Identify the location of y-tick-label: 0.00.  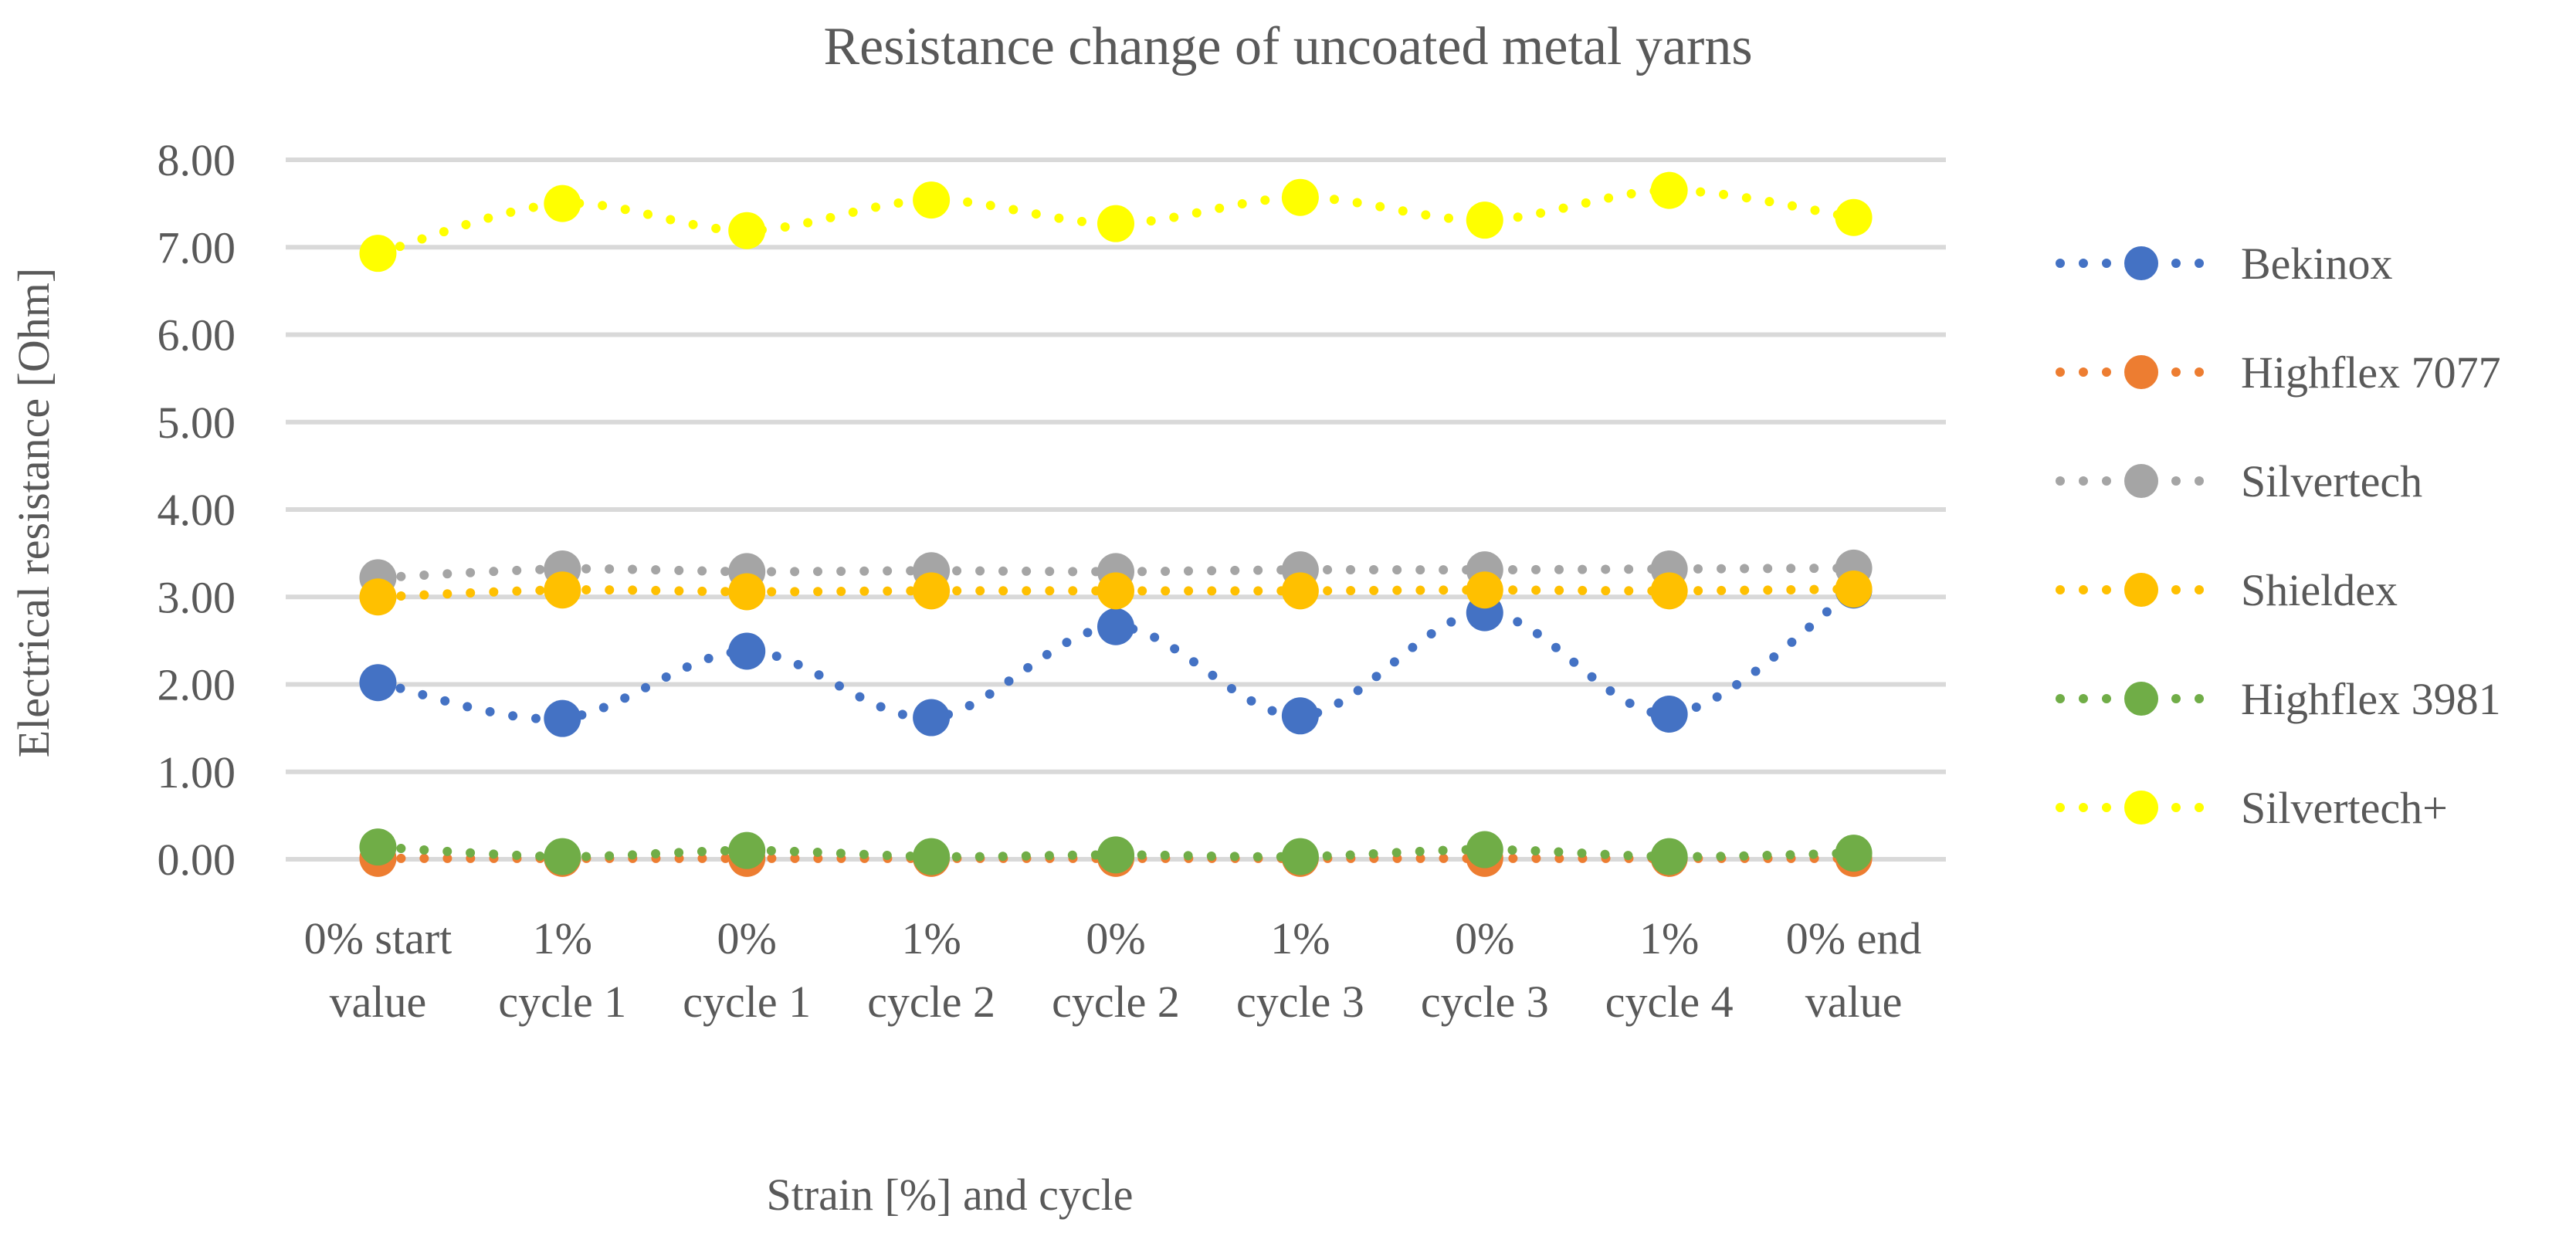
(197, 860).